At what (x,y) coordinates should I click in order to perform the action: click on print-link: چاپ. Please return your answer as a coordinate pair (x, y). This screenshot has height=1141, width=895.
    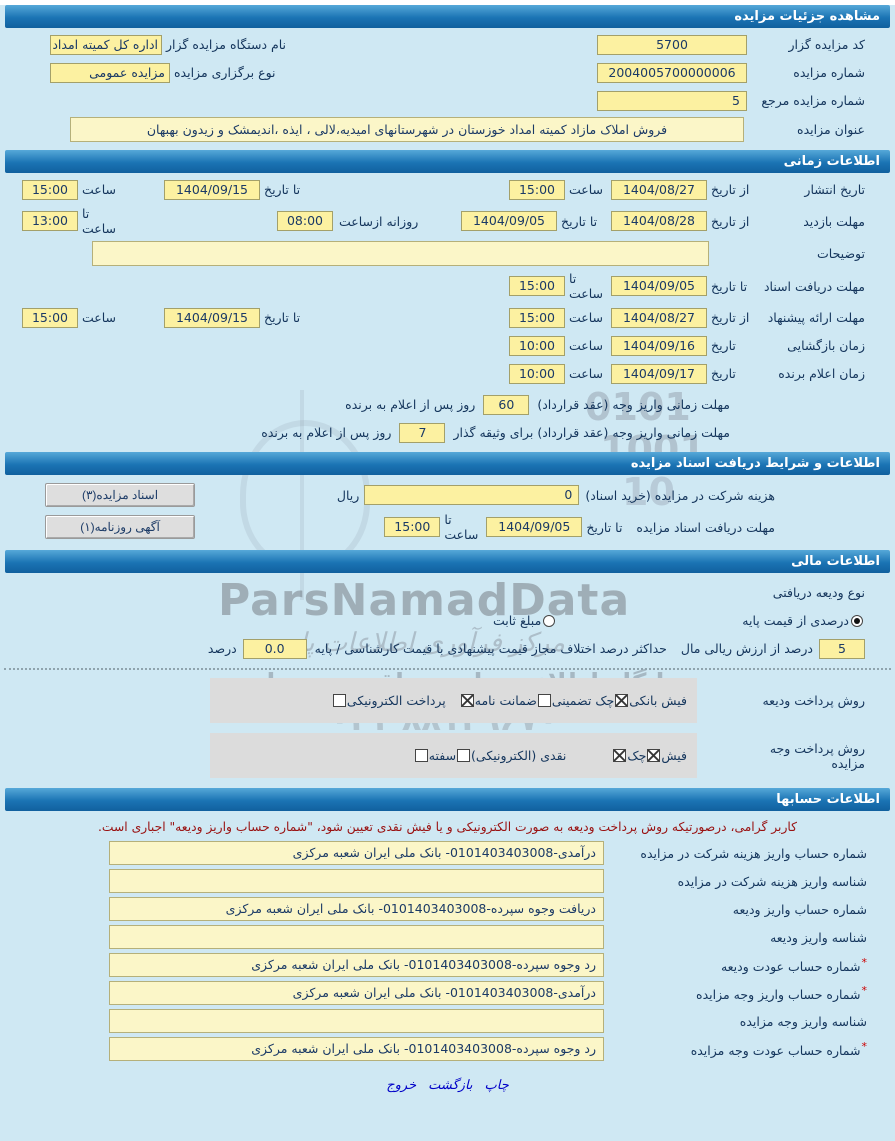
    Looking at the image, I should click on (496, 1085).